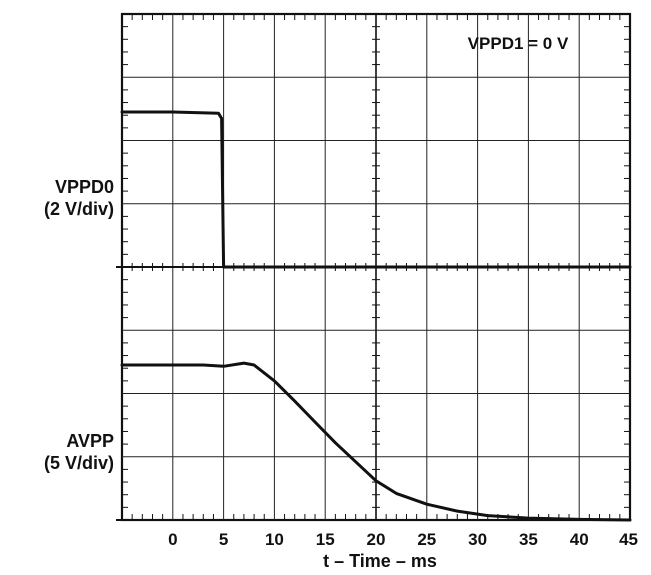 Image resolution: width=651 pixels, height=575 pixels. Describe the element at coordinates (518, 43) in the screenshot. I see `vppd1-annotation: VPPD1 = 0 V` at that location.